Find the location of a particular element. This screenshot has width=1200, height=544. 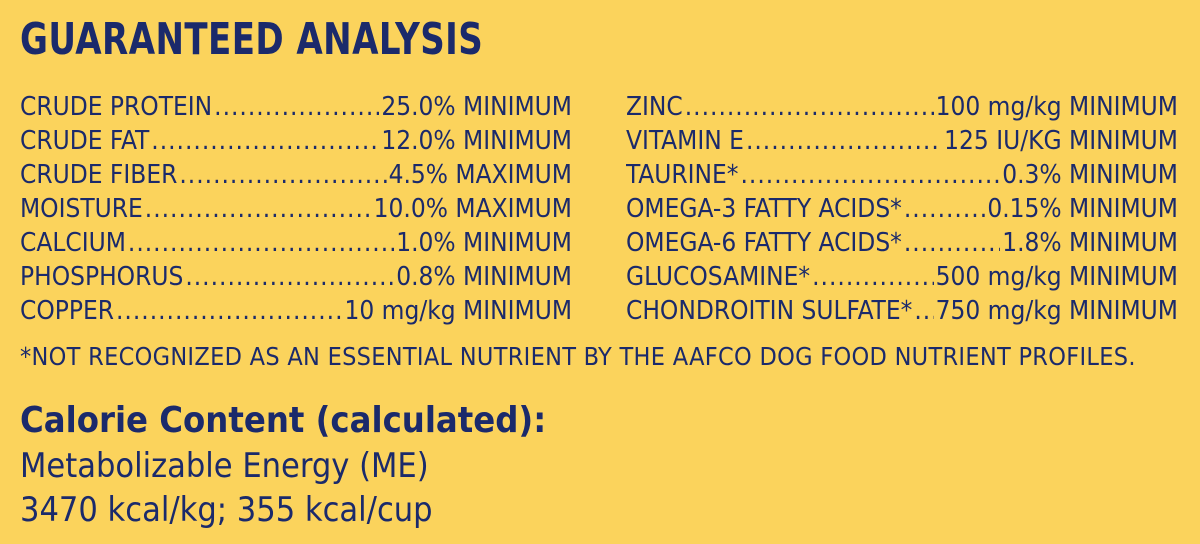

calorie-energy-label: Metabolizable Energy (ME) is located at coordinates (224, 466).